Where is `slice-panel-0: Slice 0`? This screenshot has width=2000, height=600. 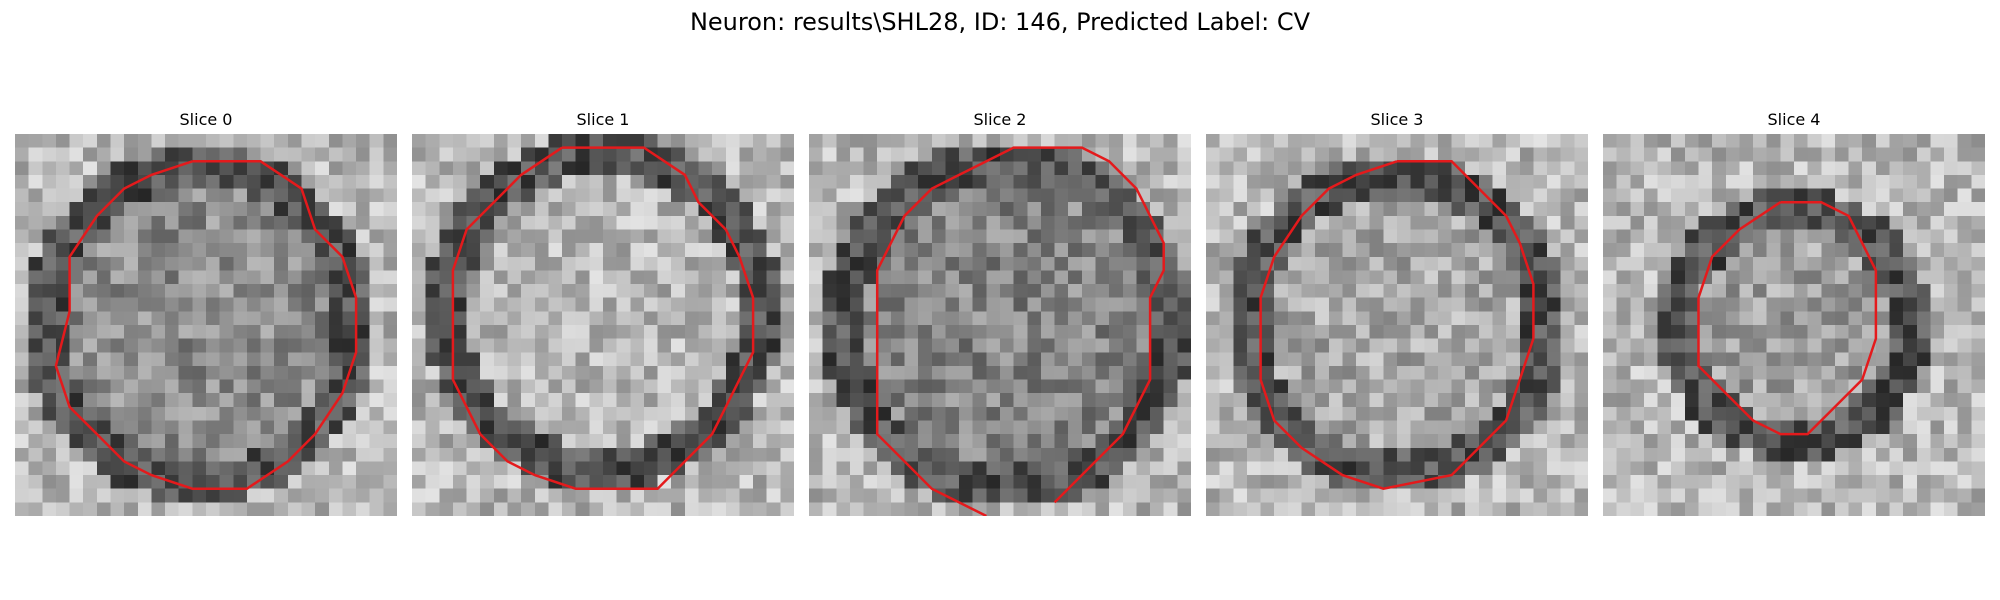 slice-panel-0: Slice 0 is located at coordinates (206, 314).